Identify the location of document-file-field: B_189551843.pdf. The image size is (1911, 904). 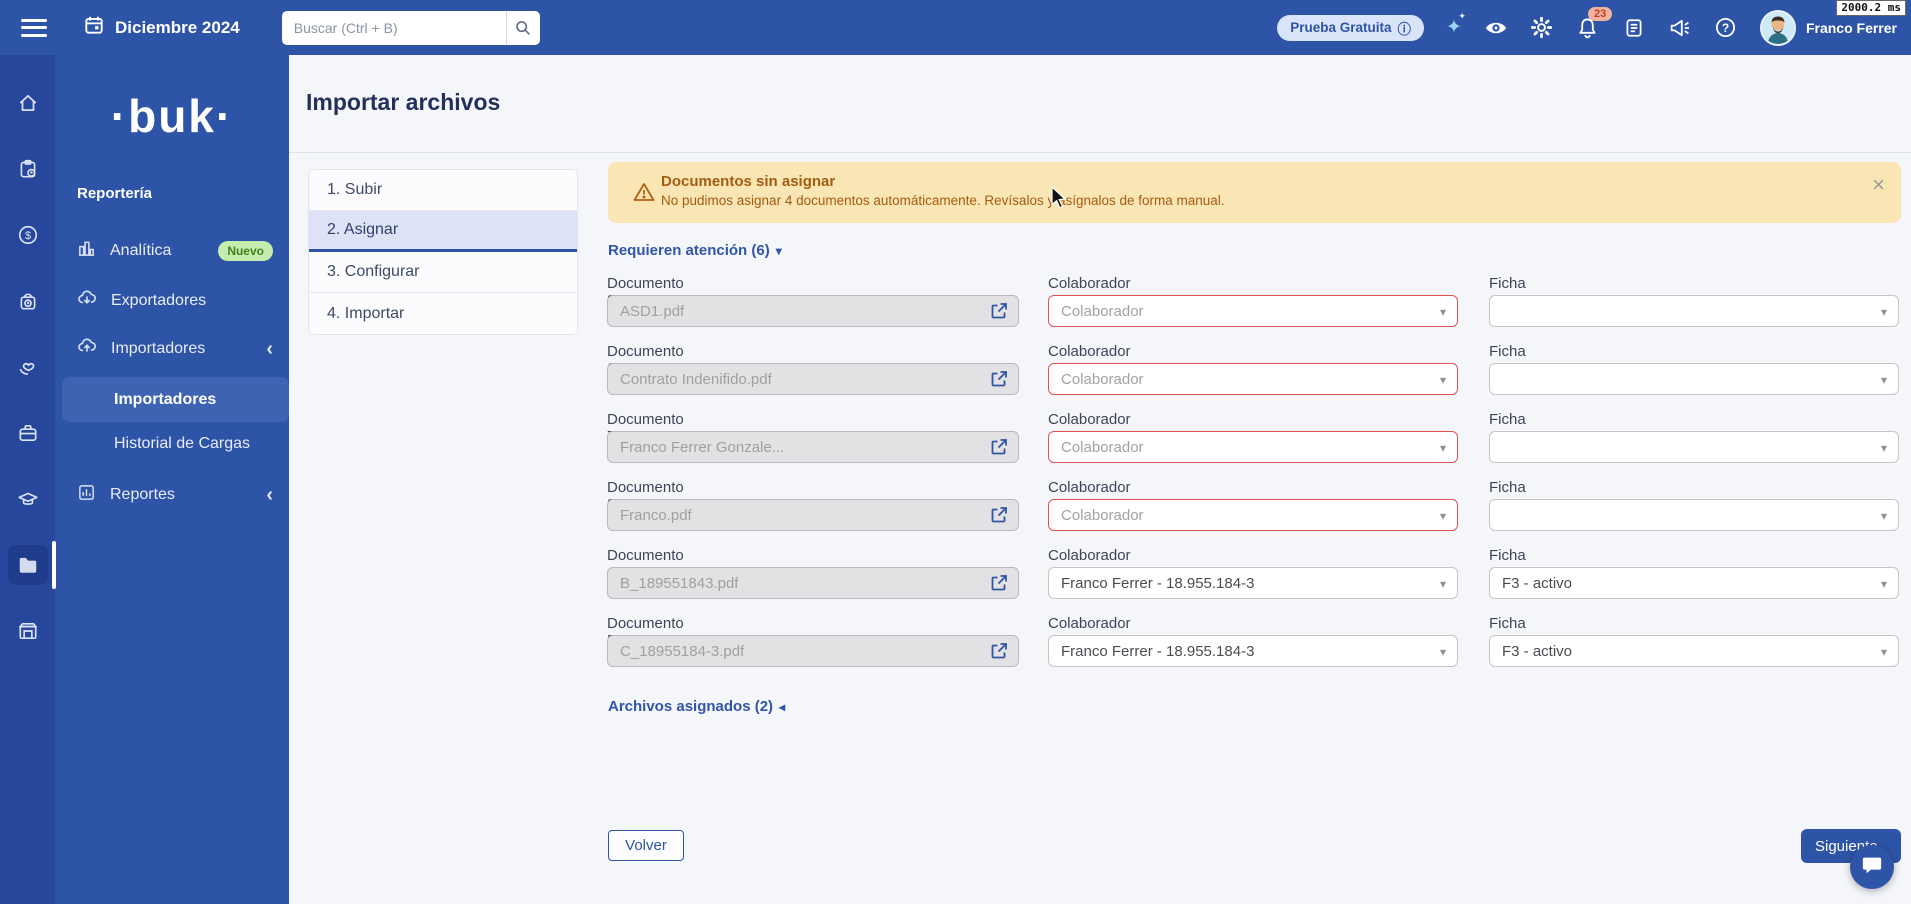
(813, 583).